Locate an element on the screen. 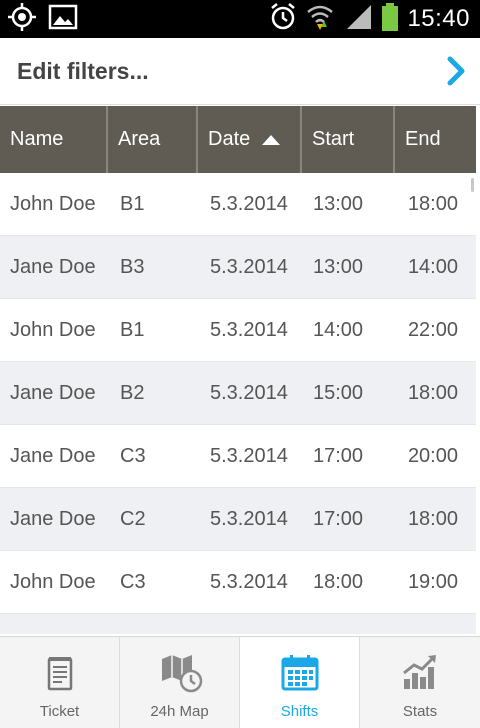 Image resolution: width=480 pixels, height=728 pixels. wifi-icon is located at coordinates (320, 19).